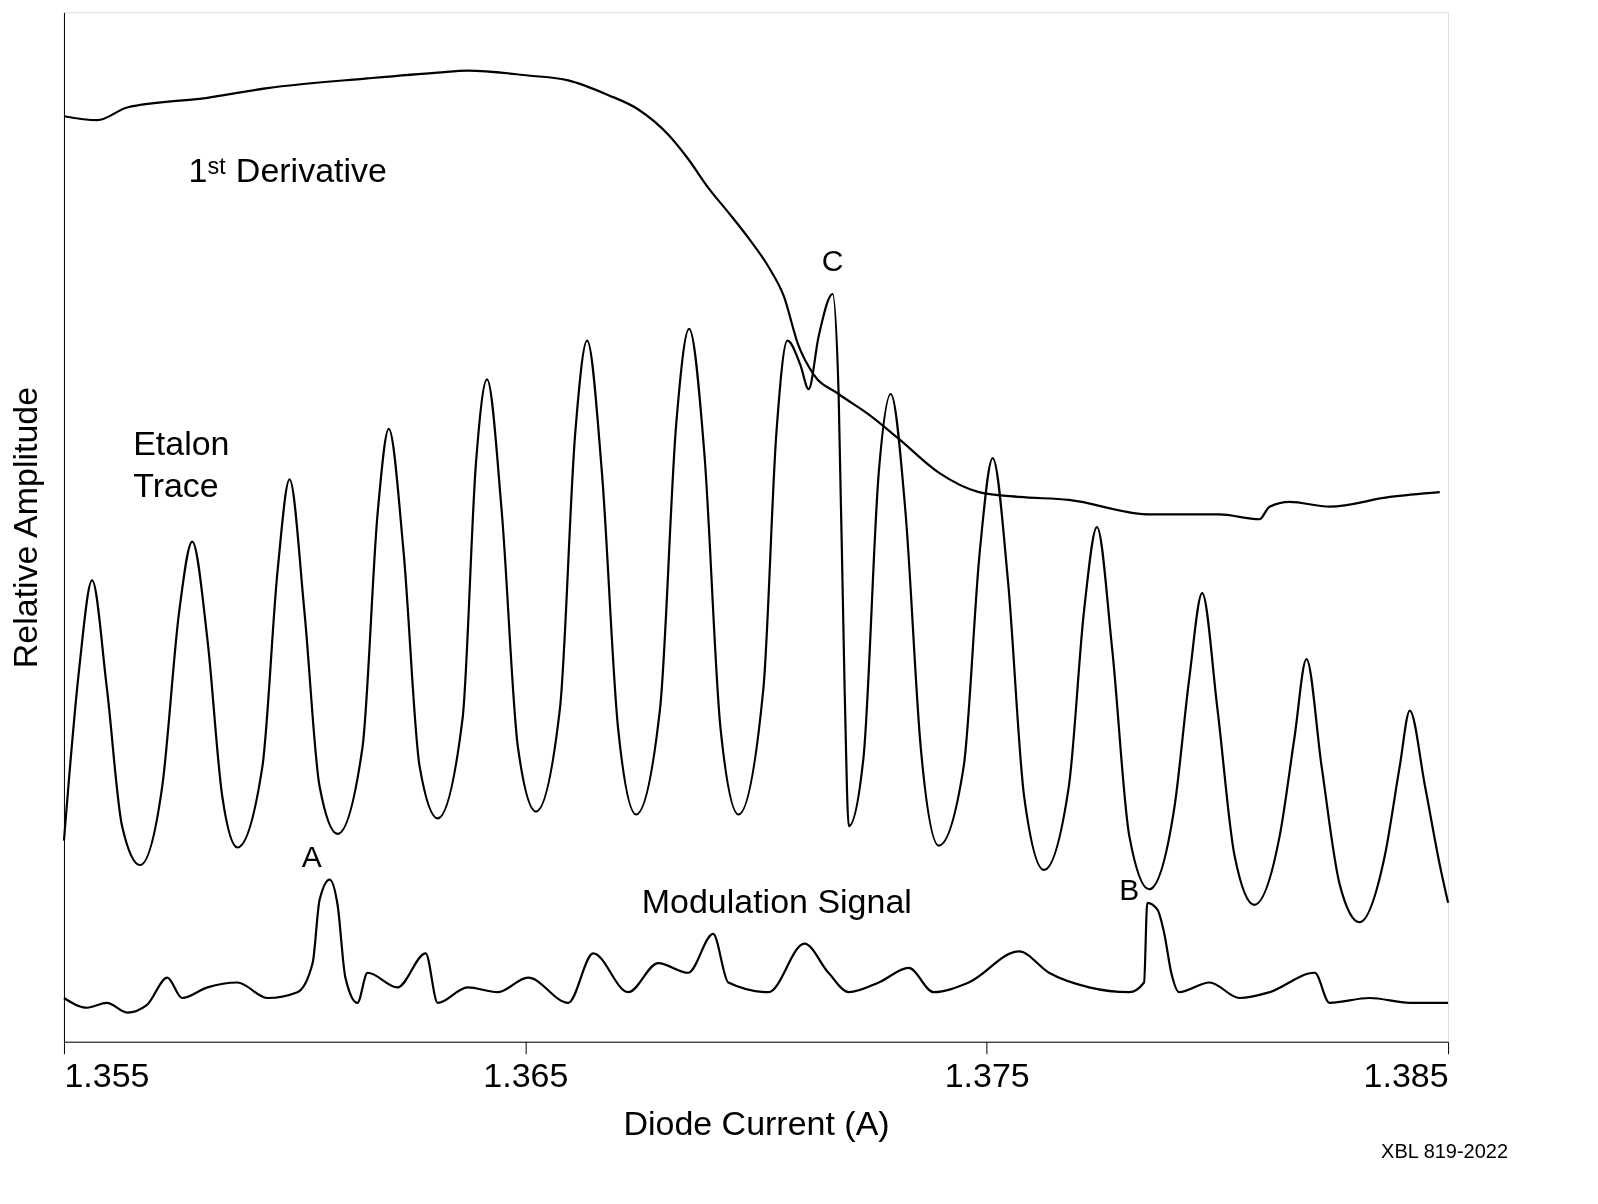 This screenshot has width=1598, height=1204. Describe the element at coordinates (776, 900) in the screenshot. I see `series-label: Modulation Signal` at that location.